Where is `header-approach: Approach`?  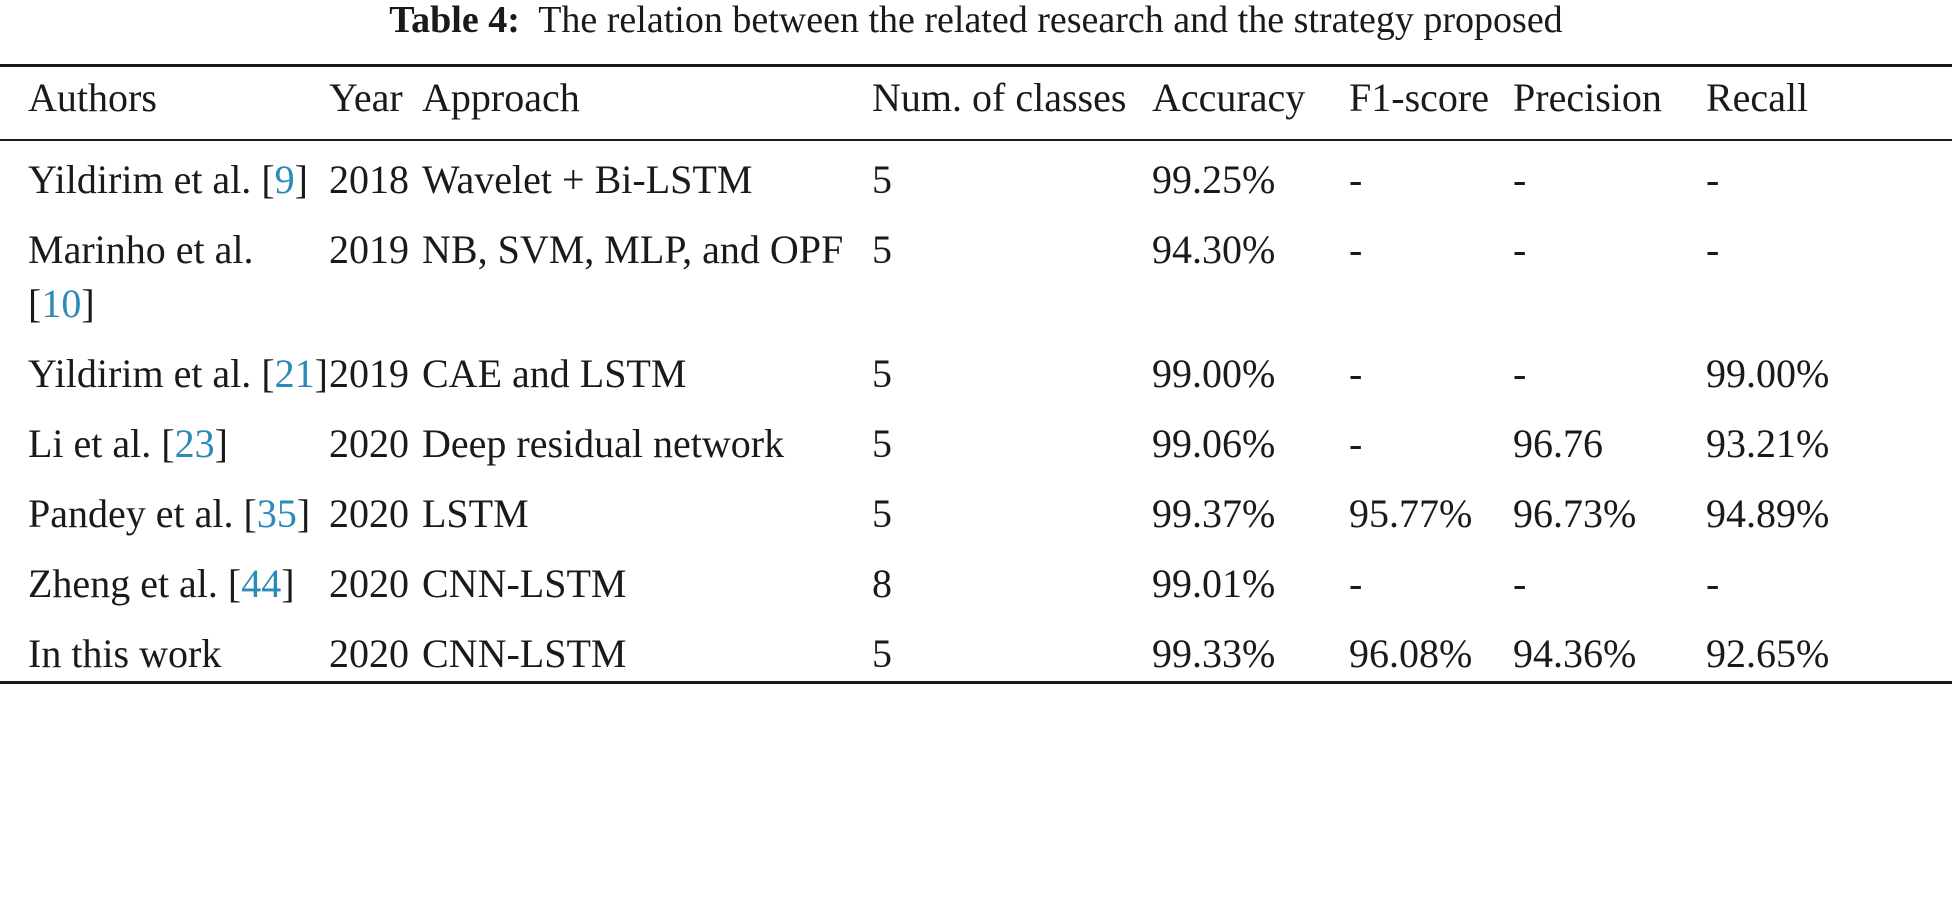 header-approach: Approach is located at coordinates (501, 97).